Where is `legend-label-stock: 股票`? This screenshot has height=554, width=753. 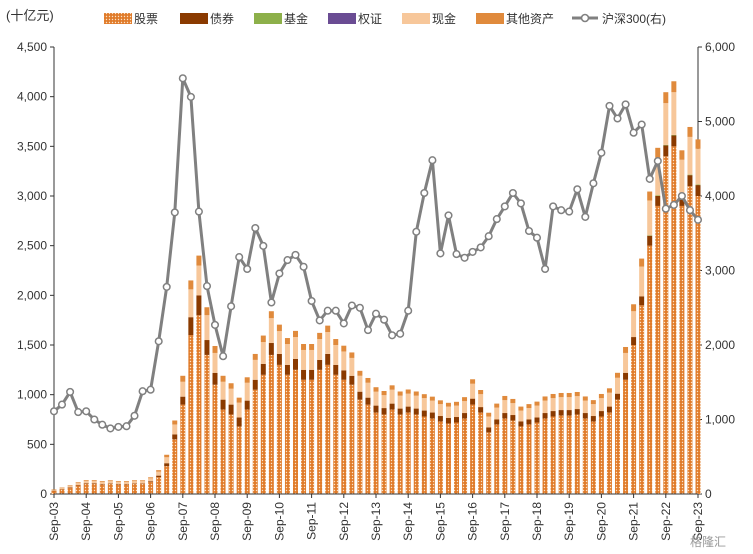 legend-label-stock: 股票 is located at coordinates (146, 19).